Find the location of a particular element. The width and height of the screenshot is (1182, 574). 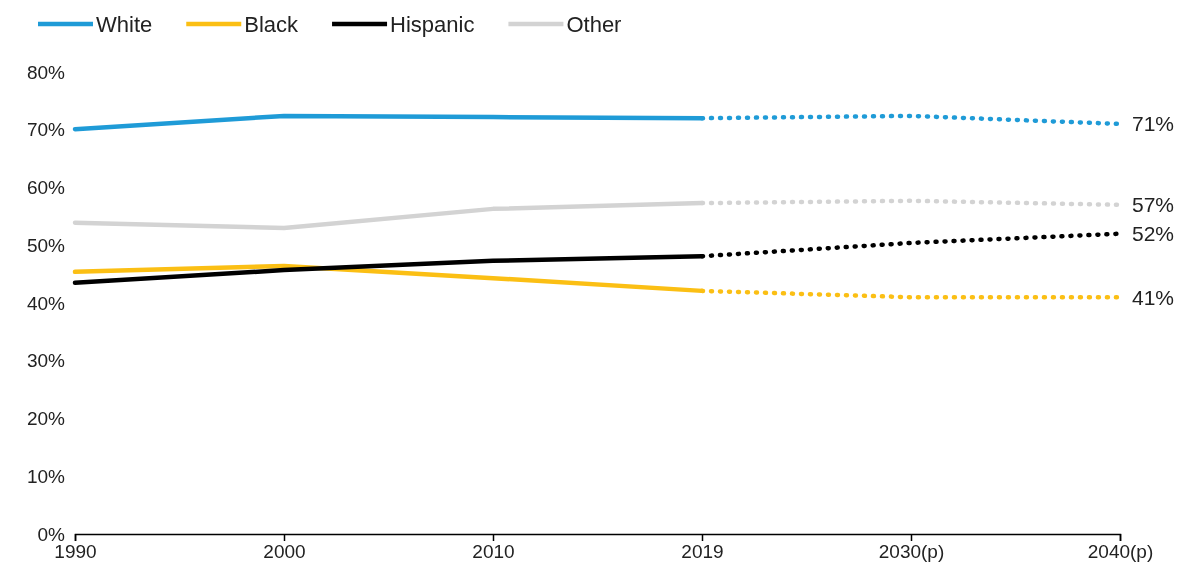

legend-label: Black is located at coordinates (272, 24).